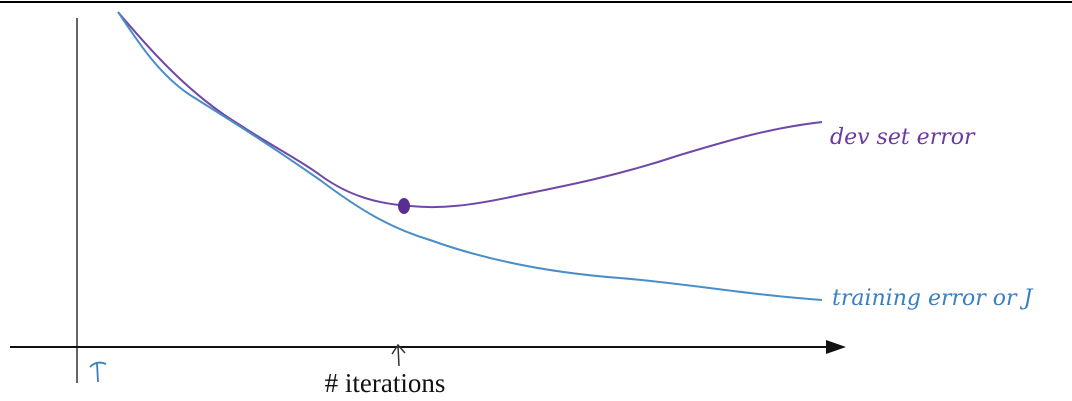  Describe the element at coordinates (98, 372) in the screenshot. I see `start-arrow` at that location.